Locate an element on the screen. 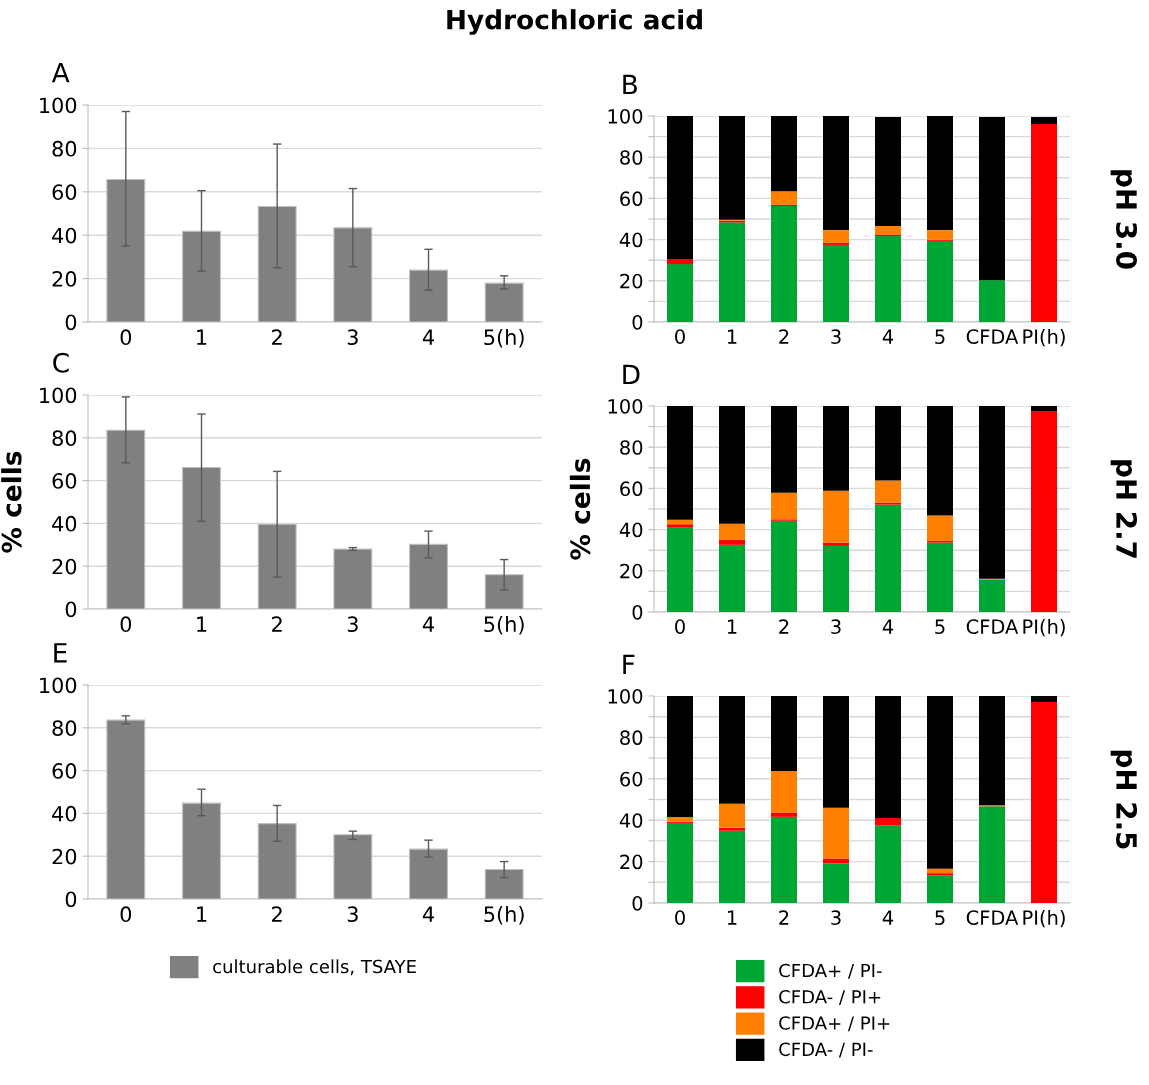 This screenshot has height=1085, width=1149. legend-label: CFDA- / PI- is located at coordinates (826, 1050).